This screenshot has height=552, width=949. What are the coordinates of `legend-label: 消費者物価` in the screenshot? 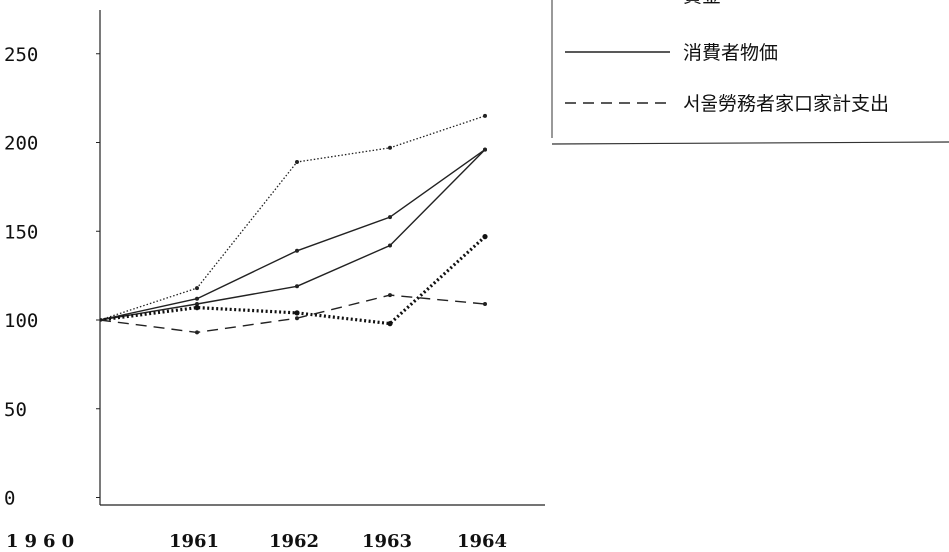 It's located at (730, 53).